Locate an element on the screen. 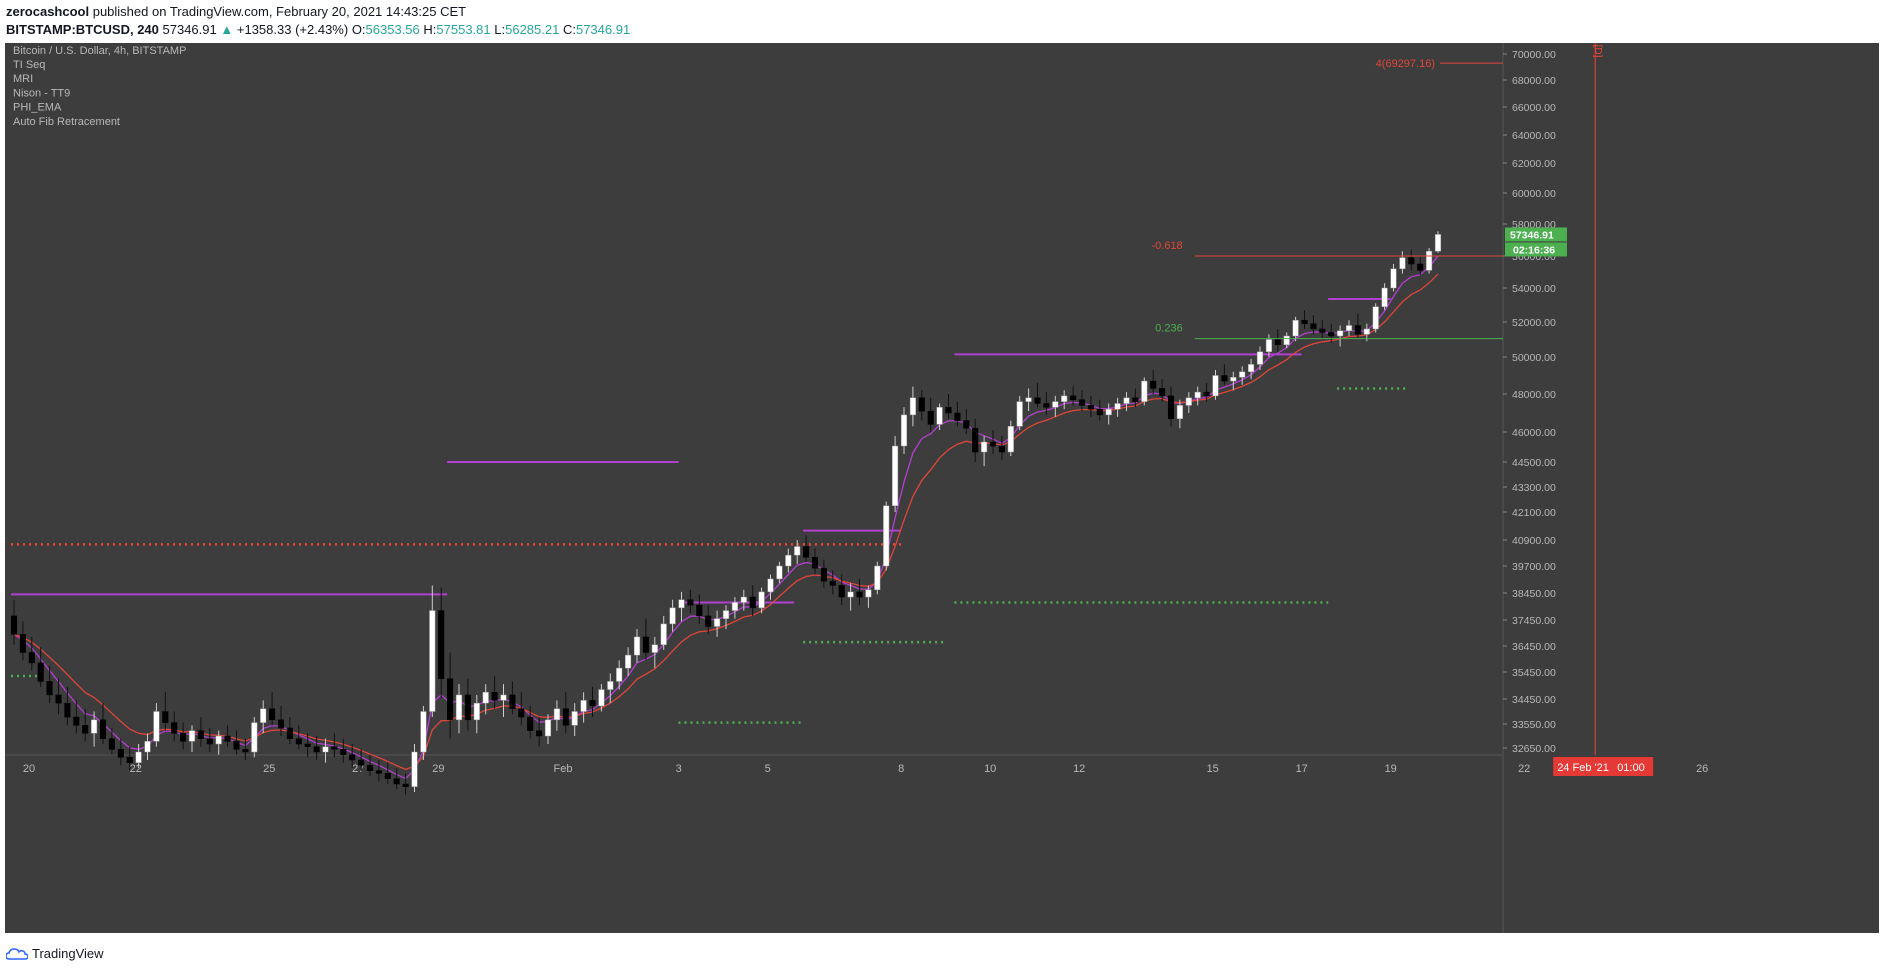 The image size is (1884, 968). price-tick-label: 46000.00 is located at coordinates (1534, 433).